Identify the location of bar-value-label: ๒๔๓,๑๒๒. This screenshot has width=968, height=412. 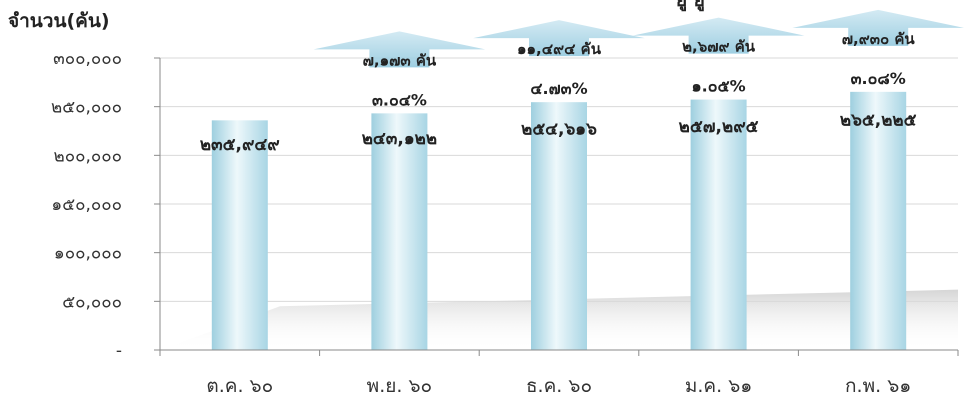
(399, 139).